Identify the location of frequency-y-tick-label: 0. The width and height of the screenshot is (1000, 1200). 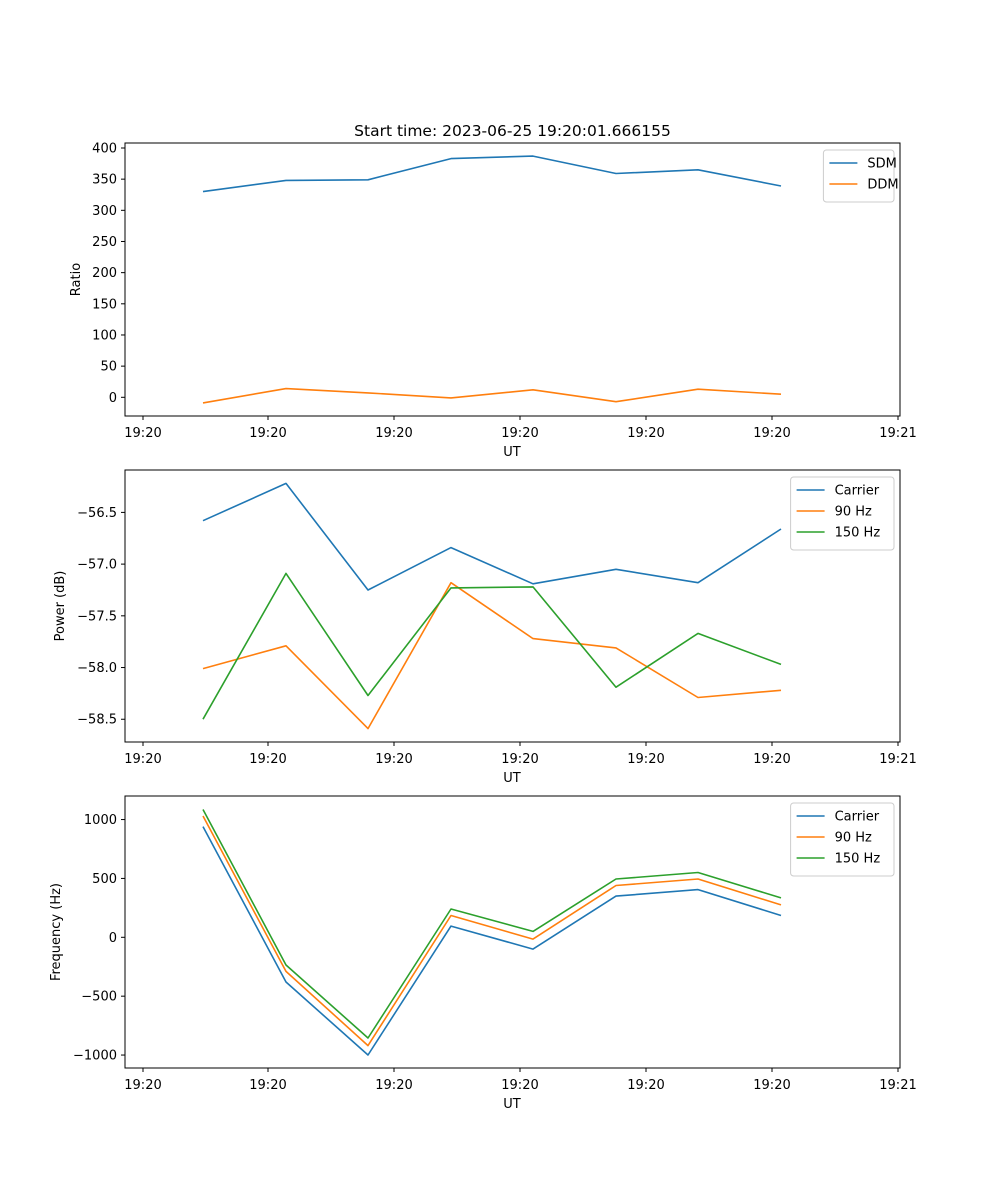
(113, 938).